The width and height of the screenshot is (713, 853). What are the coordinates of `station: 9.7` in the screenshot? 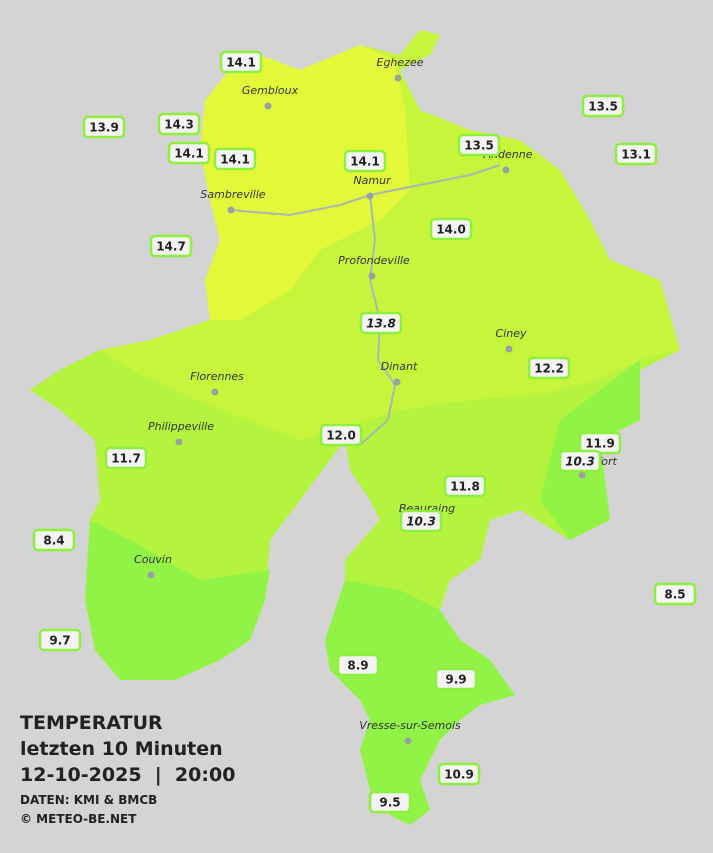 It's located at (60, 640).